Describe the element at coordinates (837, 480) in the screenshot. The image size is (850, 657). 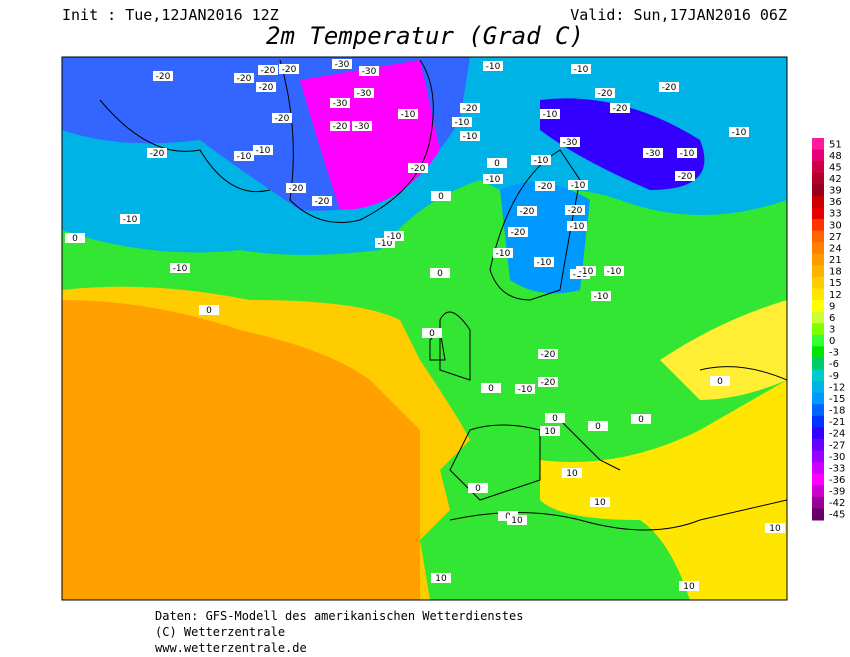
I see `colorbar-label: -36` at that location.